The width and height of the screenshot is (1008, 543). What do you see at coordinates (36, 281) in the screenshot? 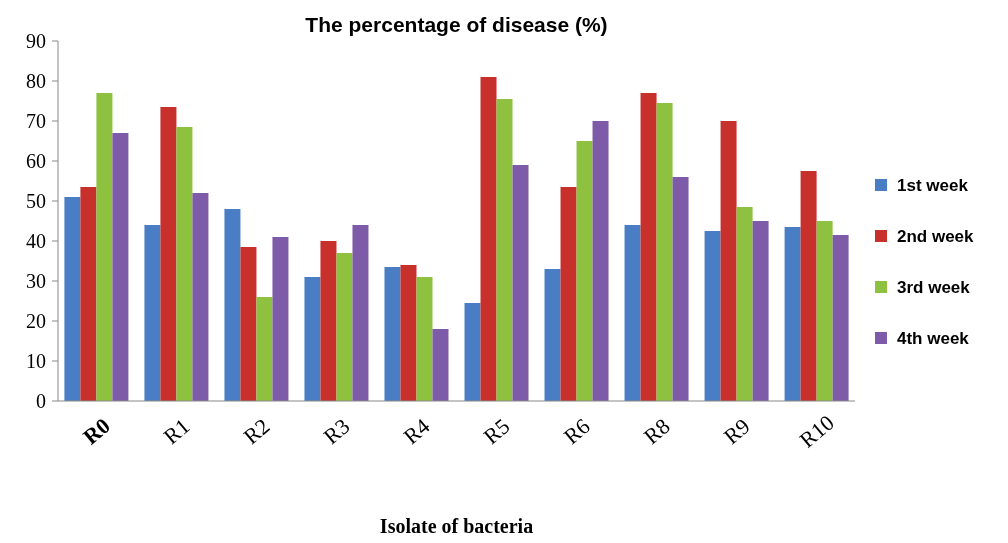
I see `y-tick-label: 30` at bounding box center [36, 281].